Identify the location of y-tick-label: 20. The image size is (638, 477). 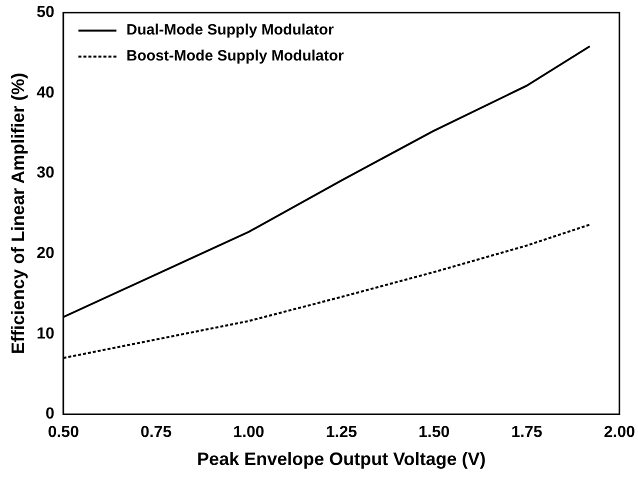
(45, 253).